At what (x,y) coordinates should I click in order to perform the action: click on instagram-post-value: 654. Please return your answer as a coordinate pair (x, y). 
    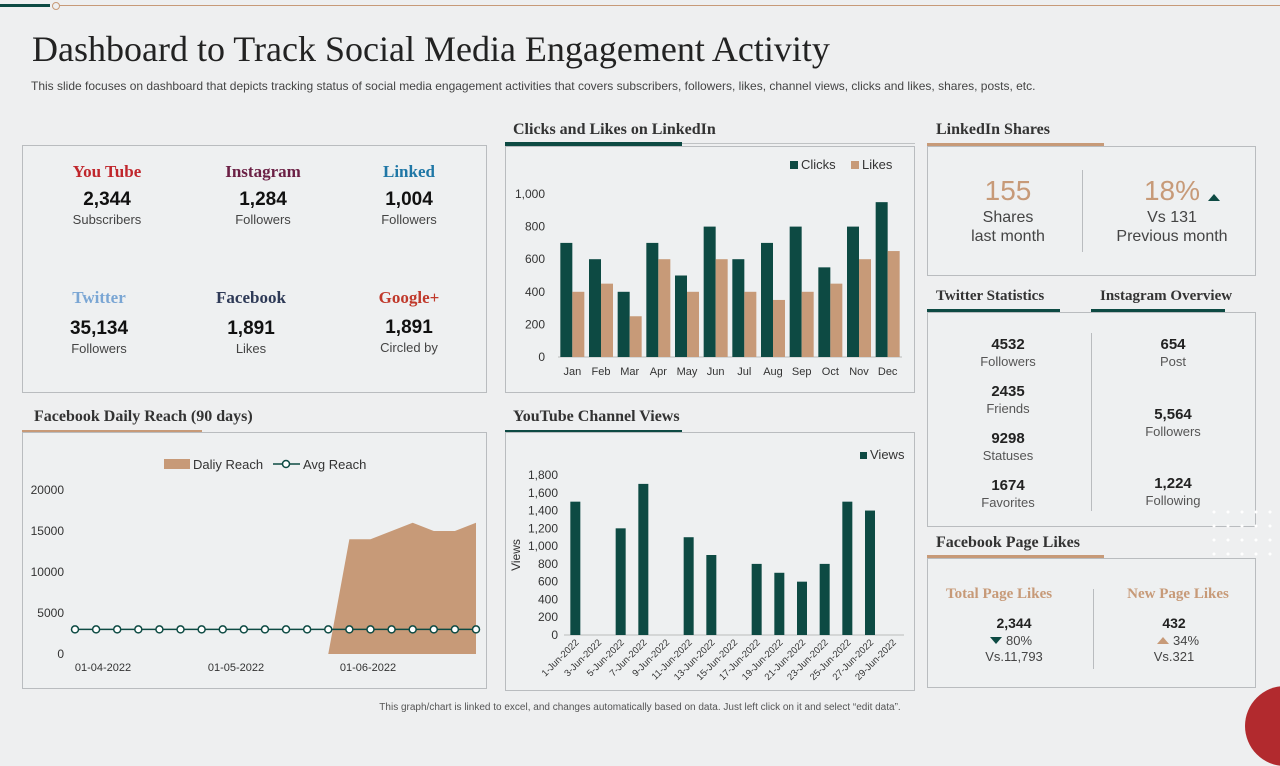
    Looking at the image, I should click on (1173, 344).